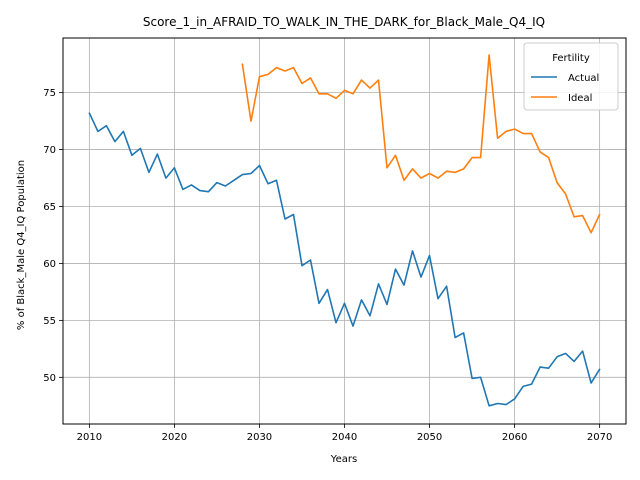 This screenshot has width=640, height=480. What do you see at coordinates (89, 437) in the screenshot?
I see `x-tick-label-2010: 2010` at bounding box center [89, 437].